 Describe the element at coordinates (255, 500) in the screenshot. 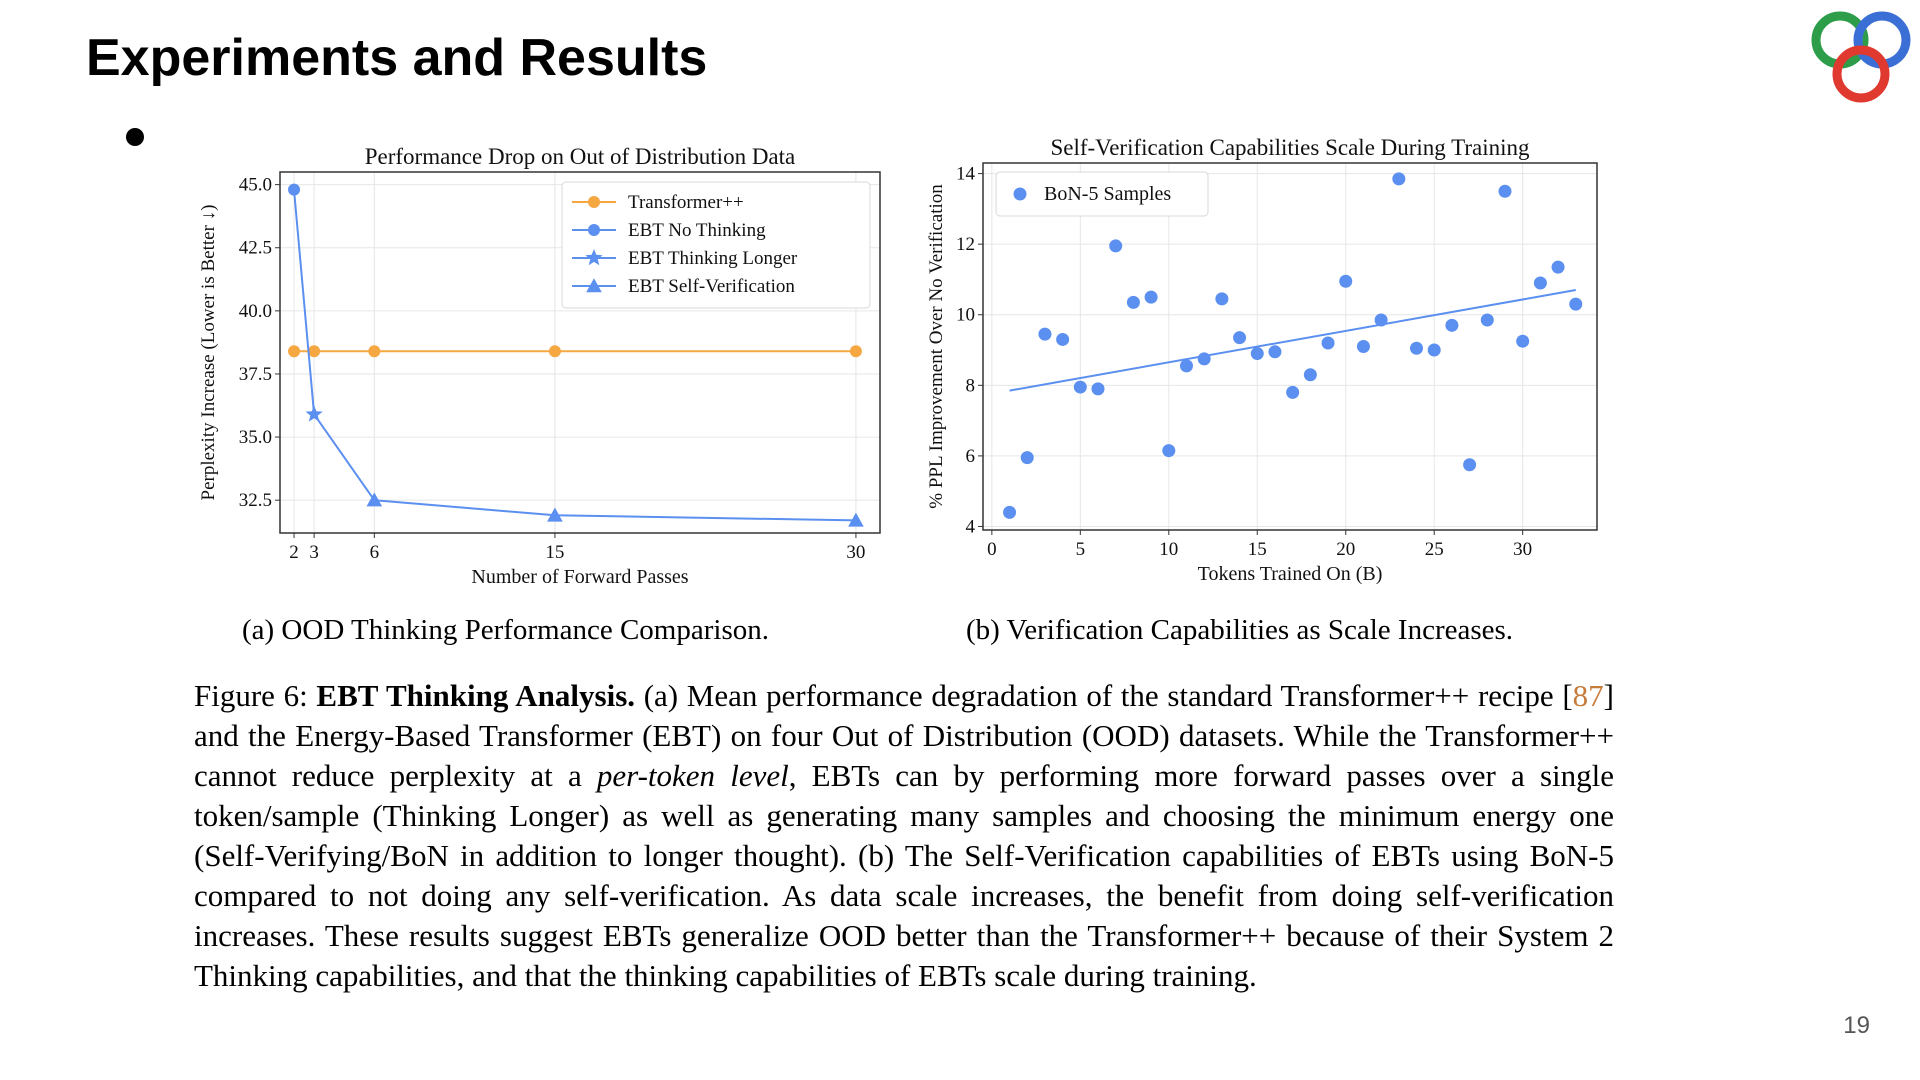

I see `y-tick-label: 32.5` at that location.